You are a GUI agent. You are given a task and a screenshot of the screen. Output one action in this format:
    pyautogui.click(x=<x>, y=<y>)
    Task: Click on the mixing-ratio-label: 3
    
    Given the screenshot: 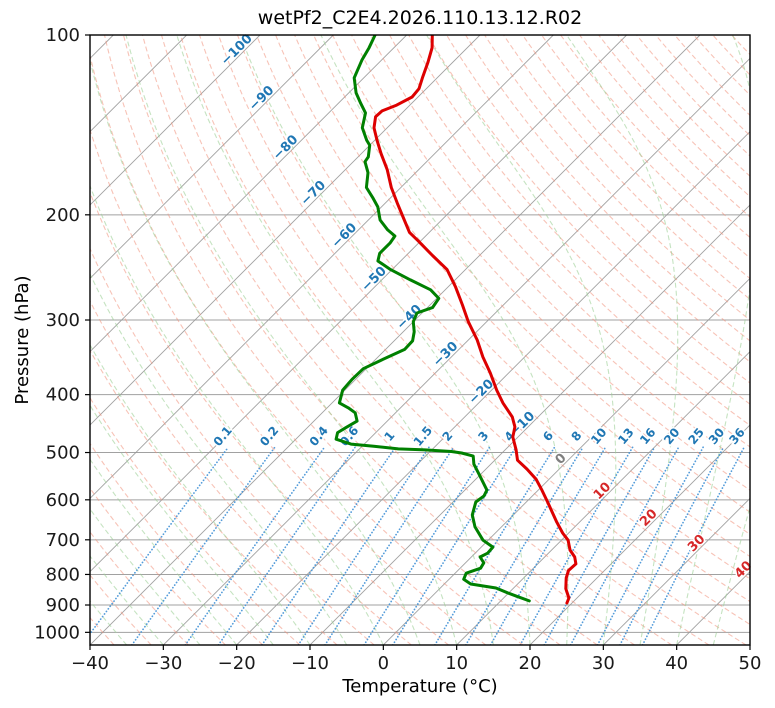 What is the action you would take?
    pyautogui.click(x=483, y=436)
    